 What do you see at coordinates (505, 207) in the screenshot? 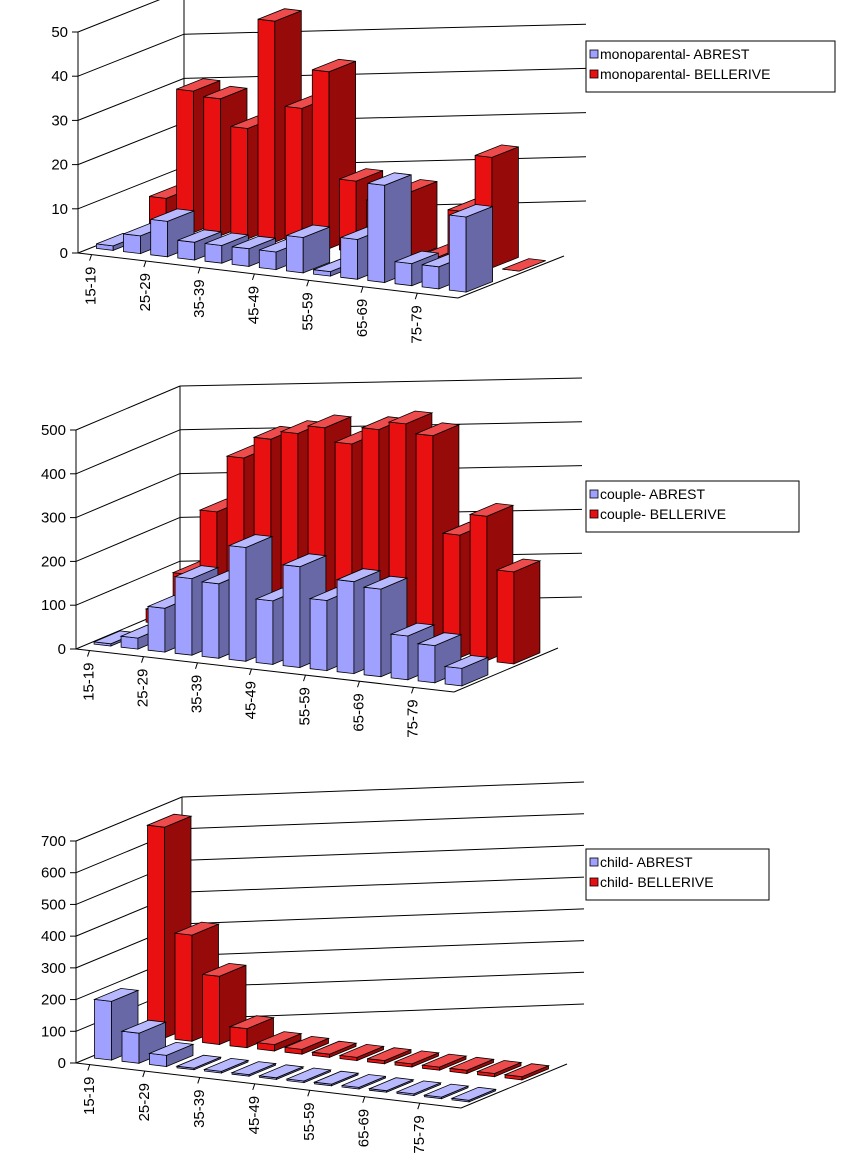
I see `bar-side-face` at bounding box center [505, 207].